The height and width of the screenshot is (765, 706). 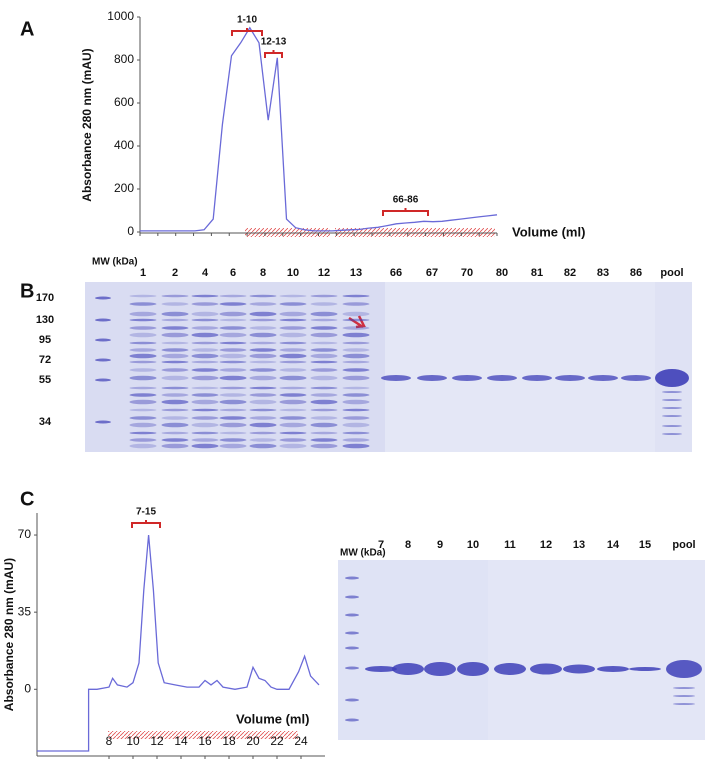 What do you see at coordinates (546, 545) in the screenshot?
I see `lane-label: 12` at bounding box center [546, 545].